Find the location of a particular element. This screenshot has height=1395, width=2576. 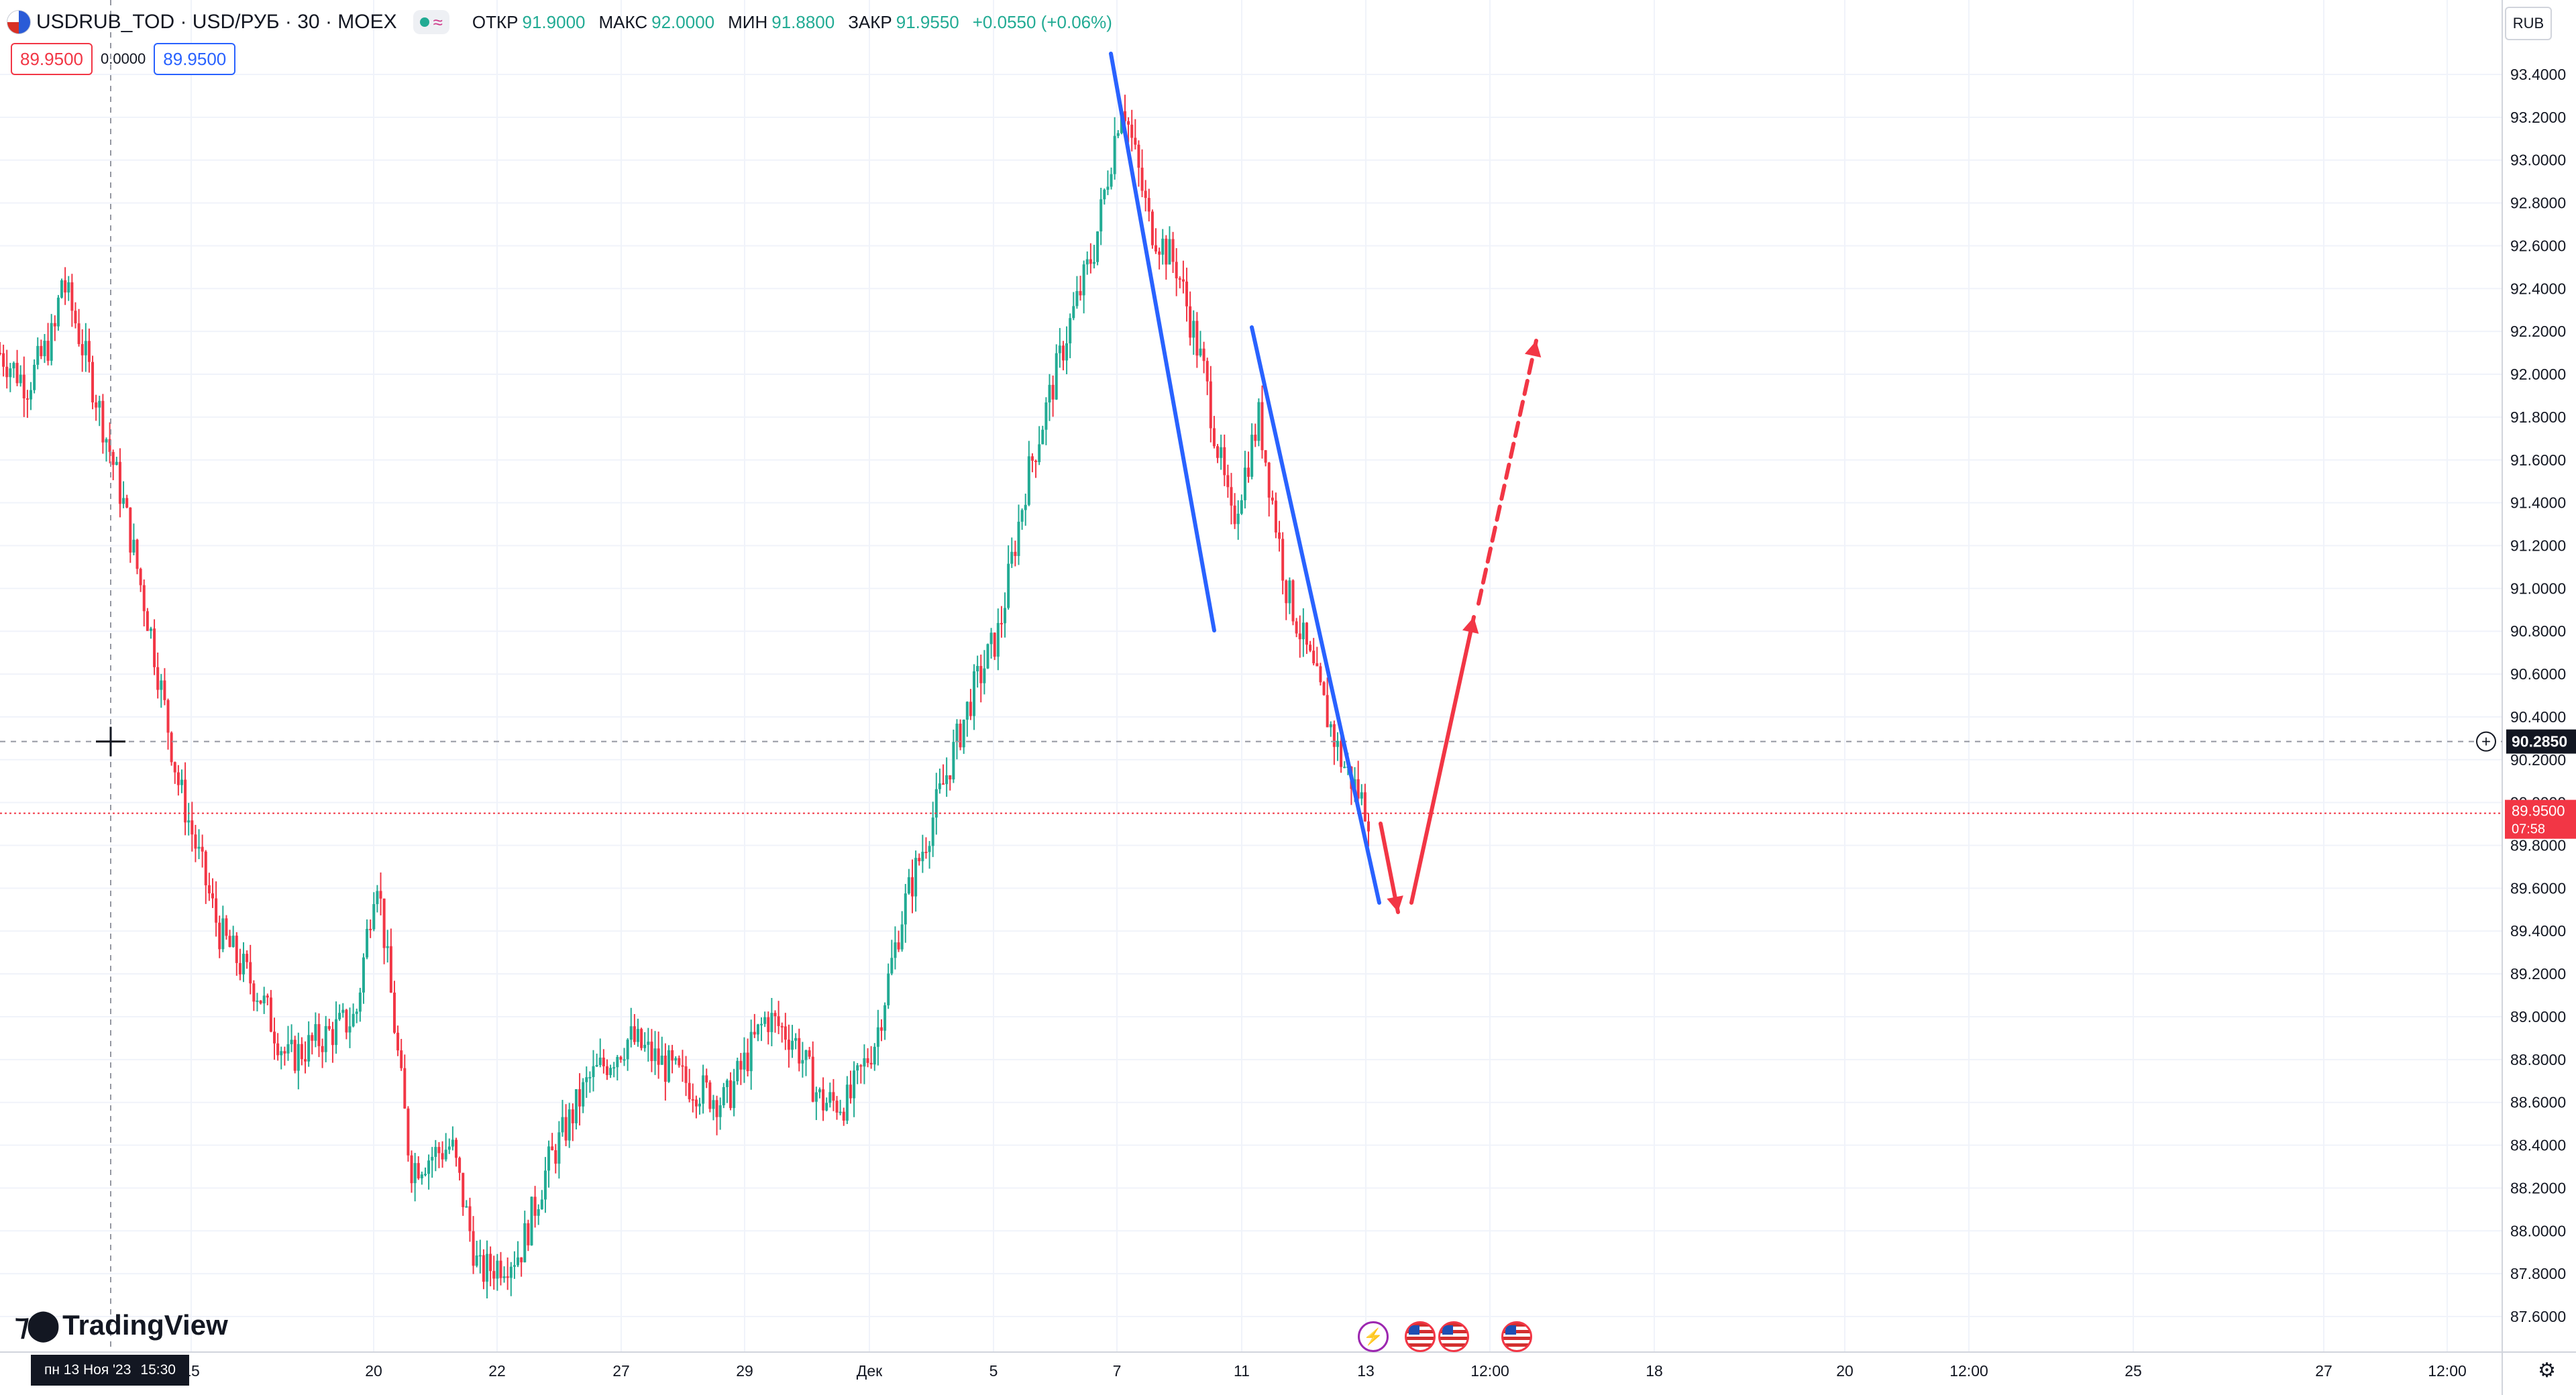

buy-button: 89.9500 is located at coordinates (195, 59).